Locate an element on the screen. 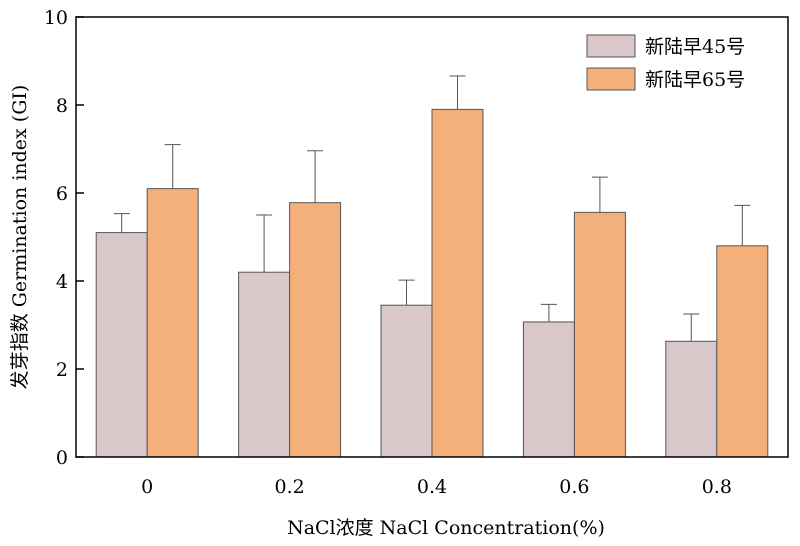 The width and height of the screenshot is (800, 546). bar-series-1-0.2 is located at coordinates (264, 364).